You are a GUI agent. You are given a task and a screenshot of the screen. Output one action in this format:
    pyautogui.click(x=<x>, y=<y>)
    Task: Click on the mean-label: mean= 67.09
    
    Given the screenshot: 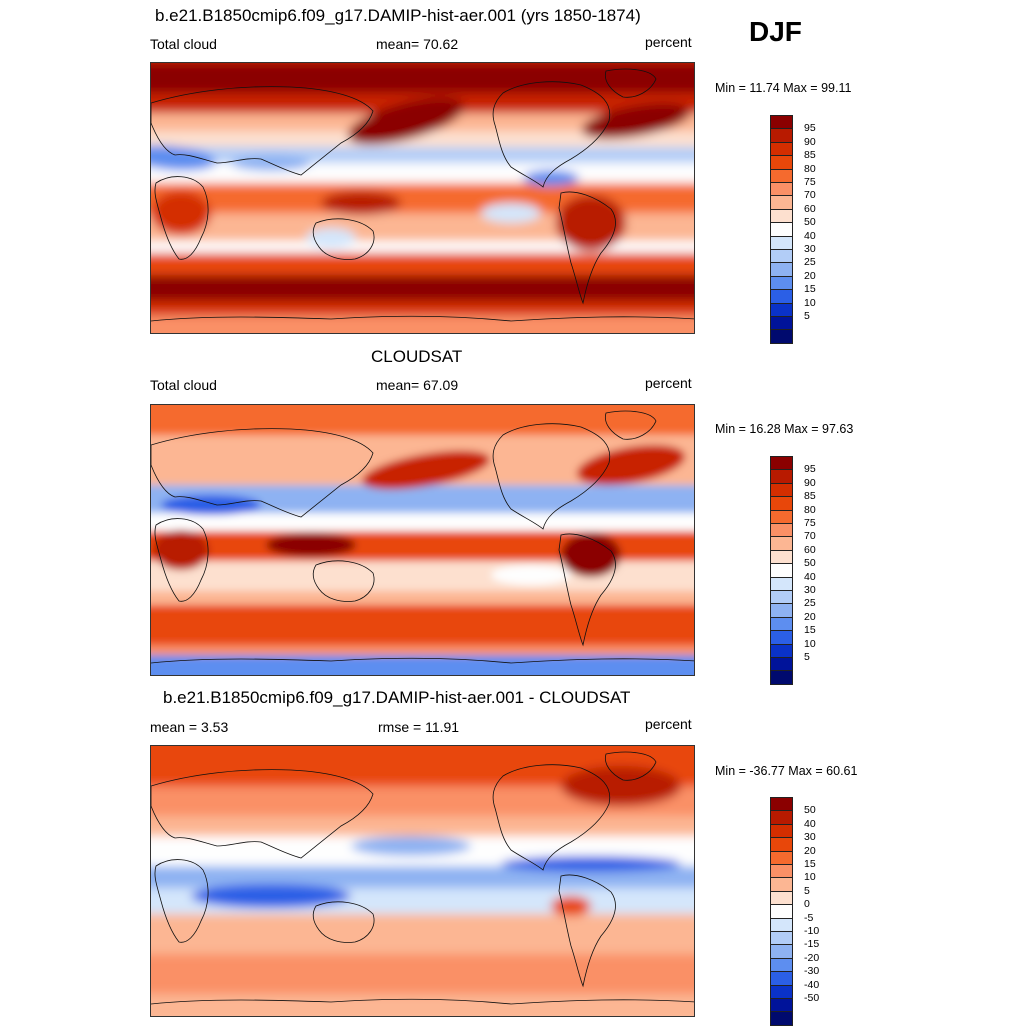 What is the action you would take?
    pyautogui.click(x=417, y=385)
    